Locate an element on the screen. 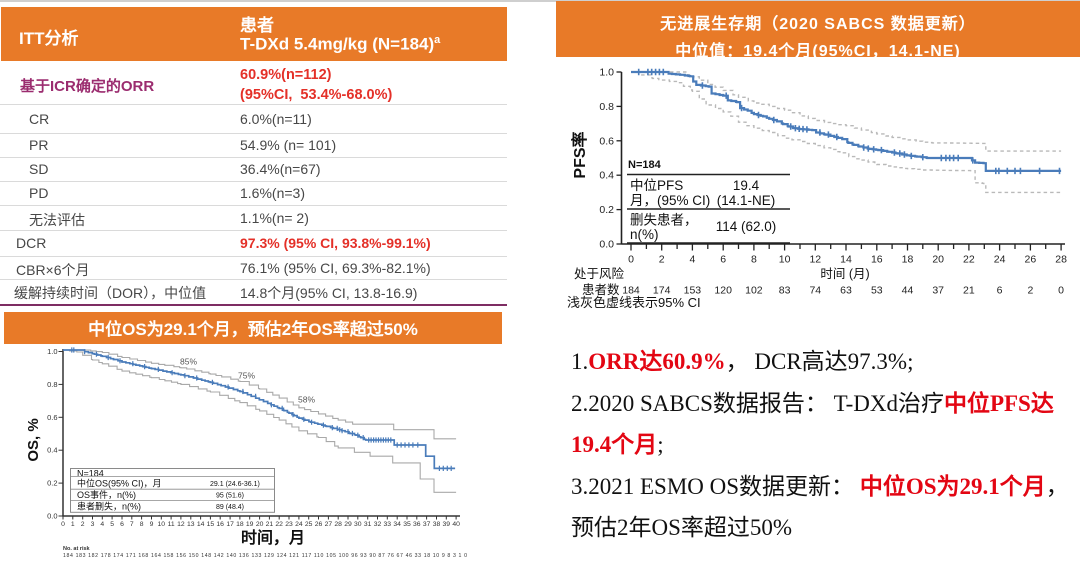  svg-text: 19 is located at coordinates (250, 524).